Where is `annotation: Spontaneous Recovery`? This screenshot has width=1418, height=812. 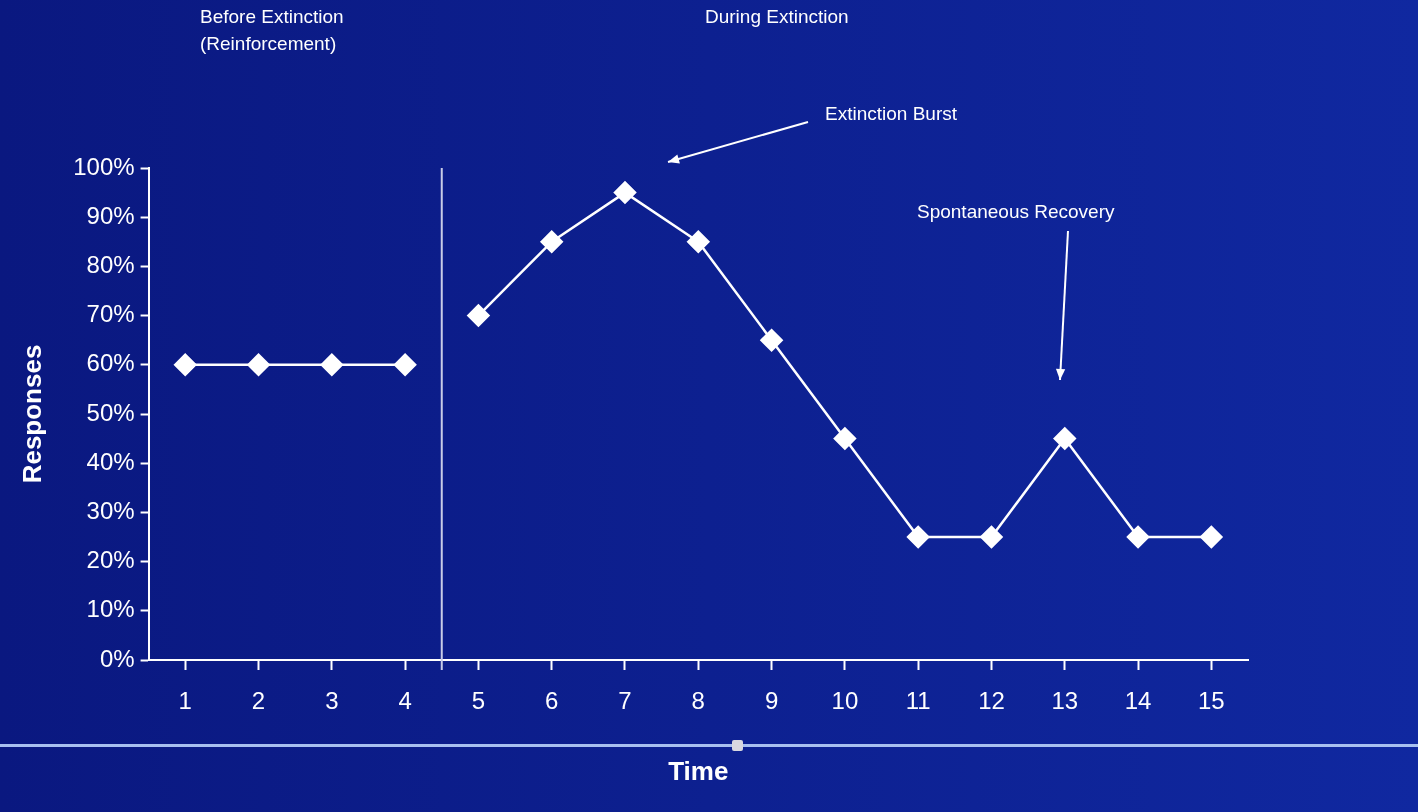
annotation: Spontaneous Recovery is located at coordinates (1016, 211).